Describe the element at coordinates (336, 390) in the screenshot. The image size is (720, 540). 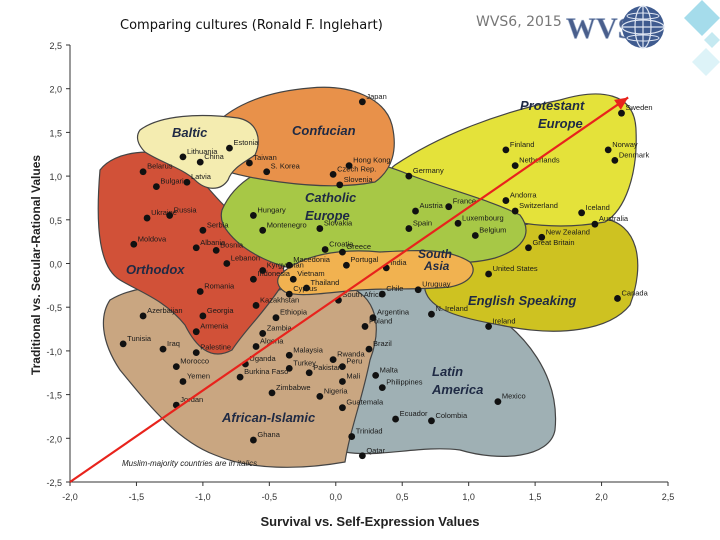
I see `country-label: Nigeria` at that location.